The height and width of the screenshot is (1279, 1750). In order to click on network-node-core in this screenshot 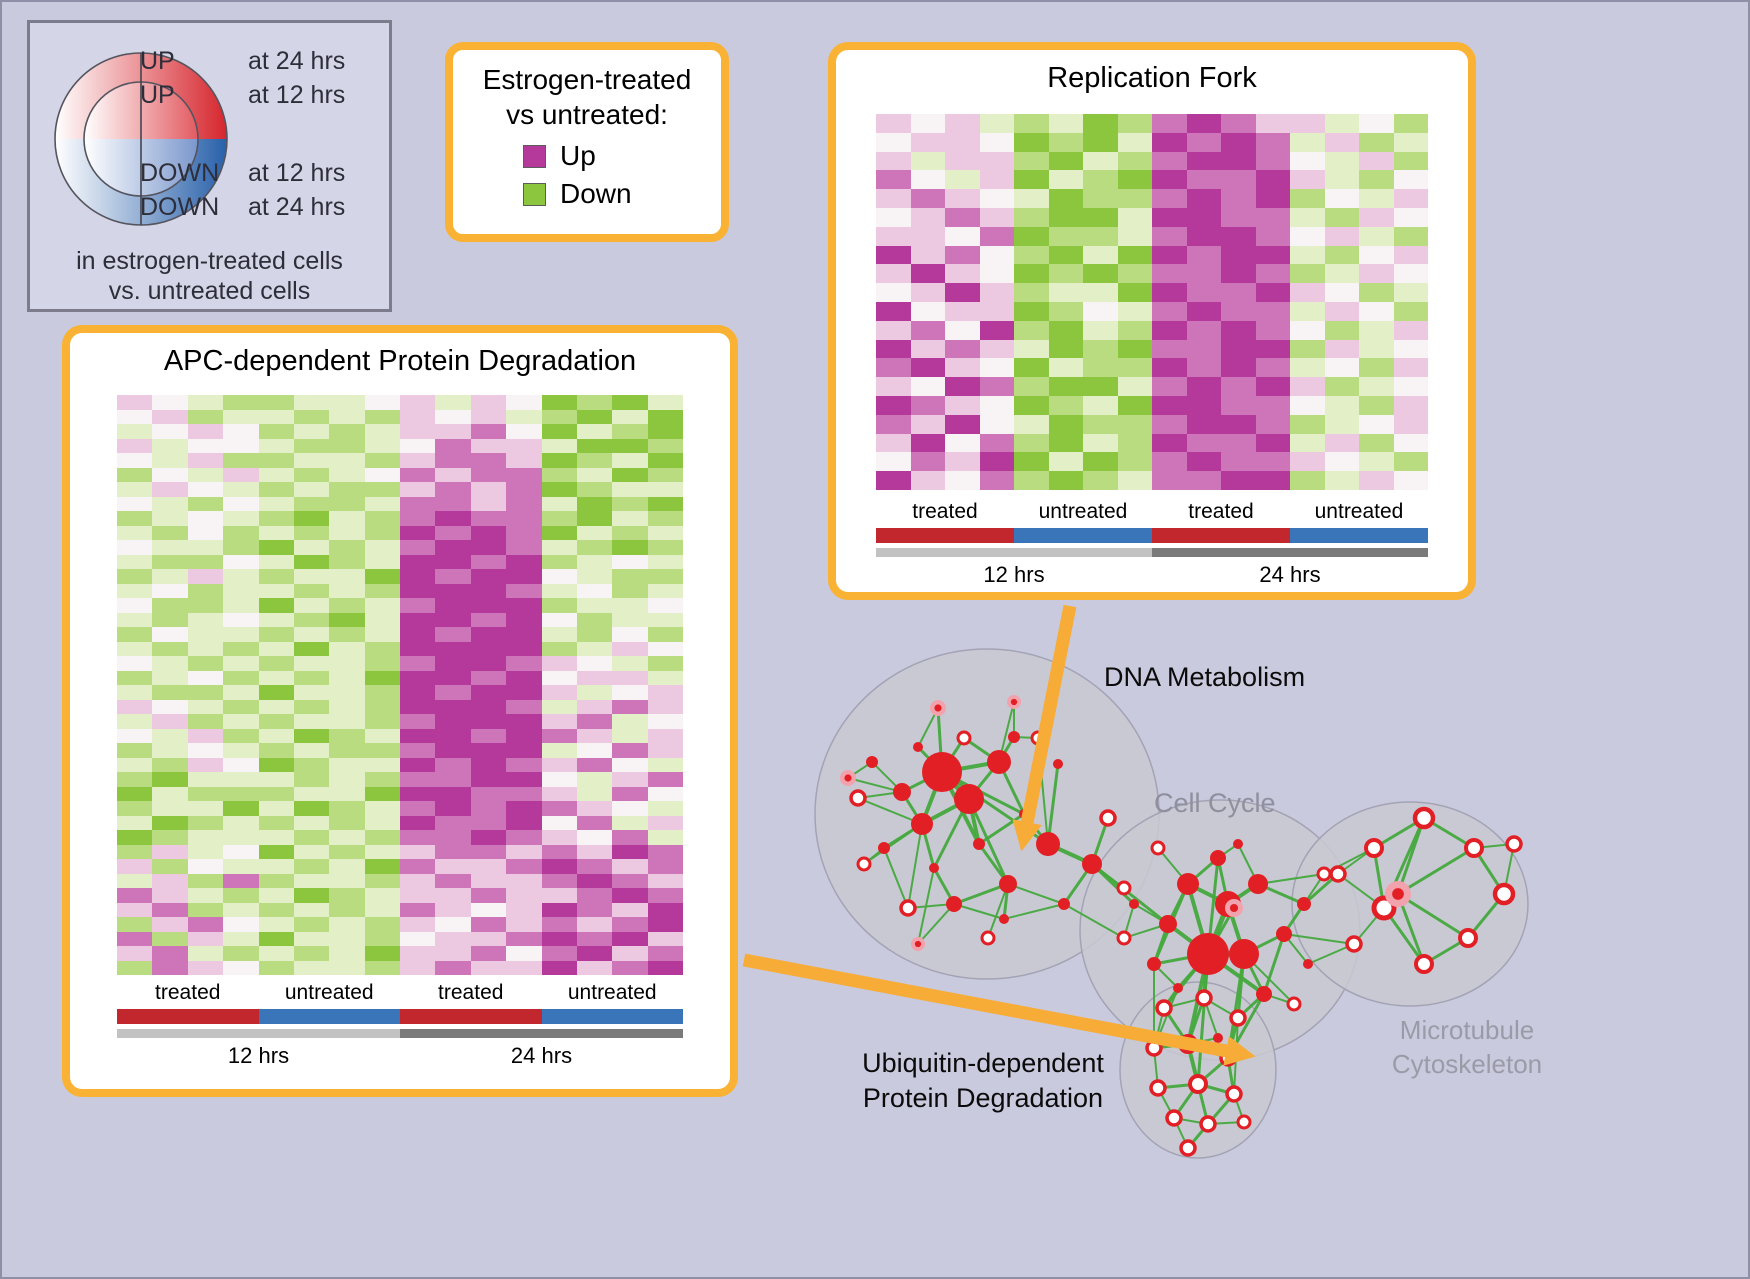, I will do `click(1398, 894)`.